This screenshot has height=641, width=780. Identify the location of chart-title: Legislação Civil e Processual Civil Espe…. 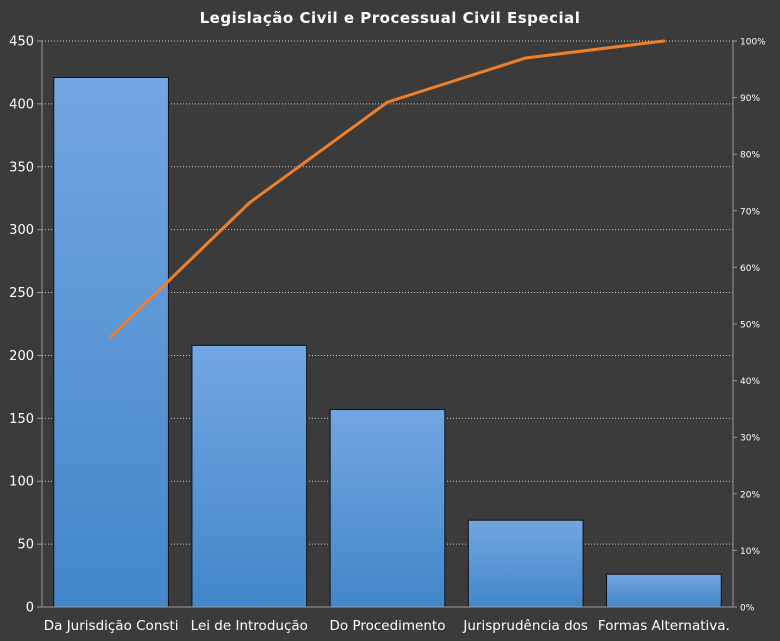
(390, 18).